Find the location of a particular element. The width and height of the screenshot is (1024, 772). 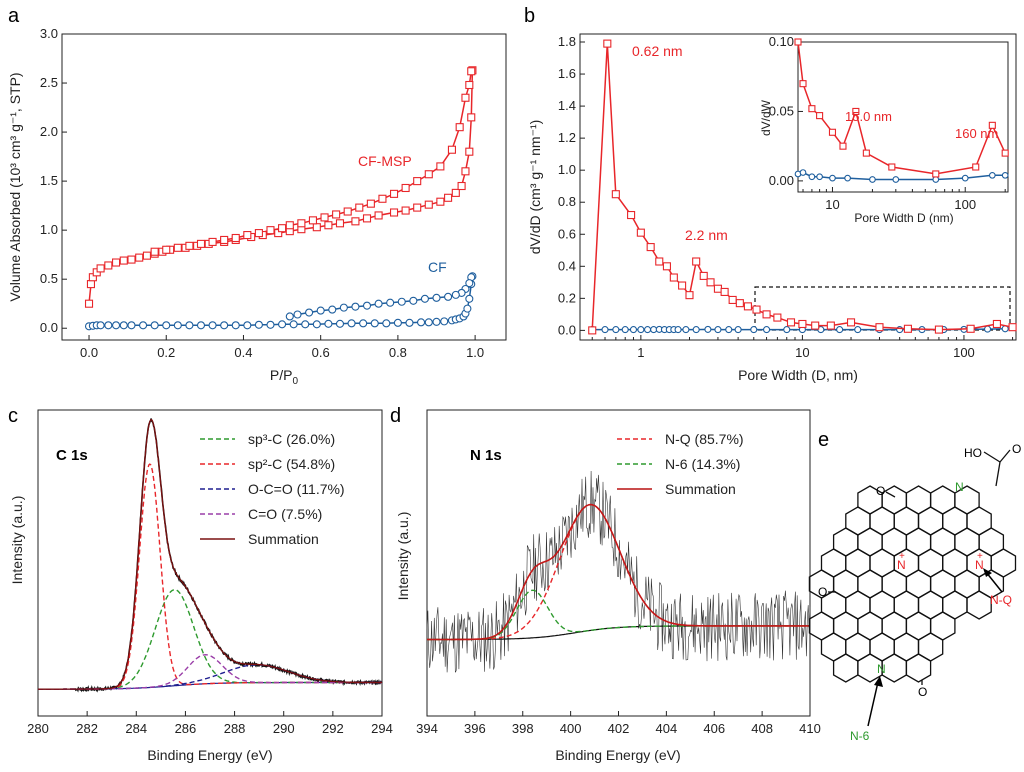

panel-c-xtick-label: 292 is located at coordinates (333, 728).